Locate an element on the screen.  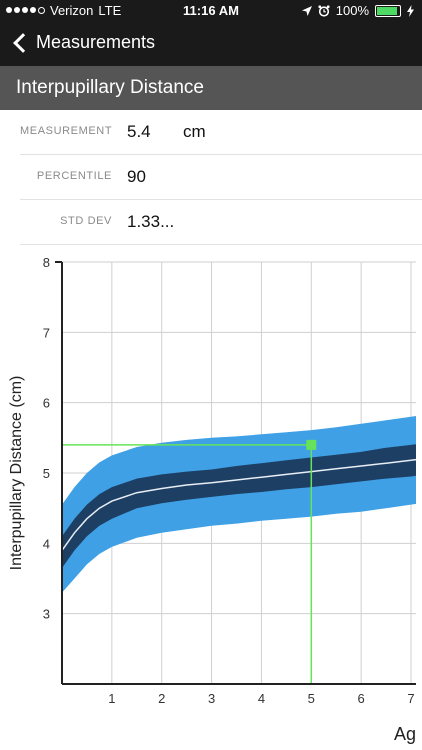
chevron-left-icon is located at coordinates (23, 42).